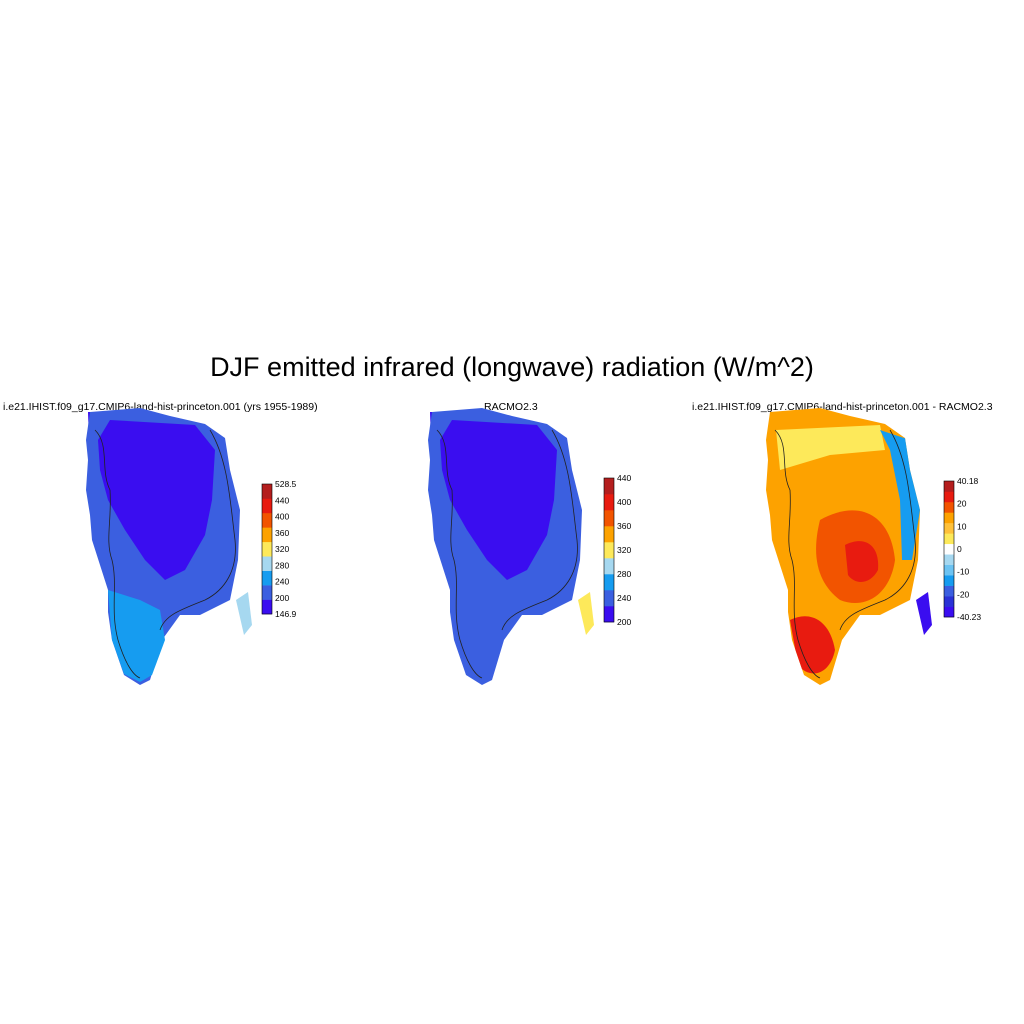 The width and height of the screenshot is (1024, 1024). Describe the element at coordinates (286, 614) in the screenshot. I see `colorbar-tick-label: 146.9` at that location.